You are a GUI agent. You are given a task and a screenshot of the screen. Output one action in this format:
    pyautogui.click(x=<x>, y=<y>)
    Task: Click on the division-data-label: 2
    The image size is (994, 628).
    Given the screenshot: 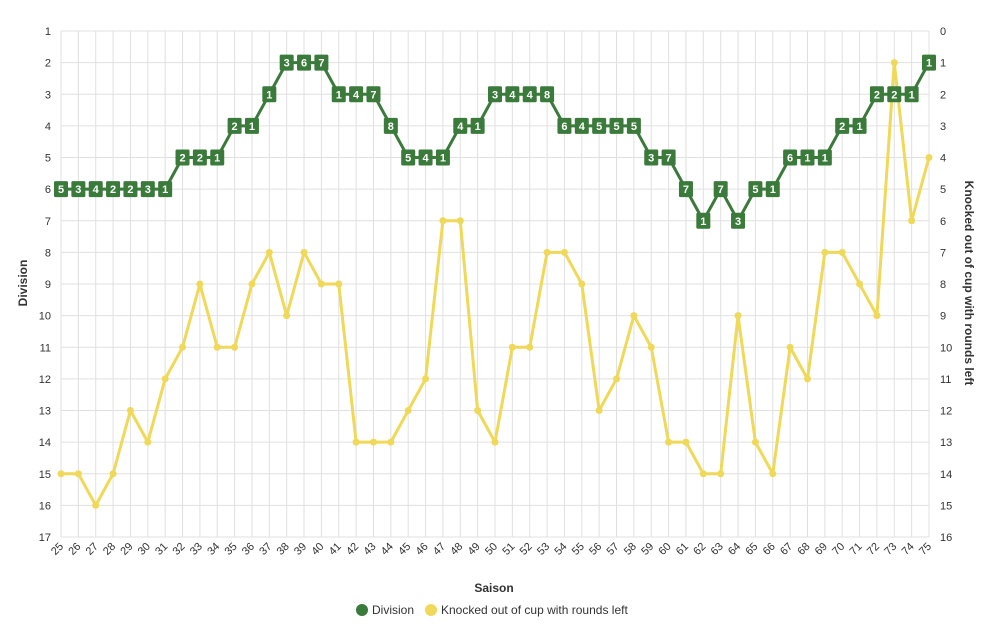 What is the action you would take?
    pyautogui.click(x=113, y=190)
    